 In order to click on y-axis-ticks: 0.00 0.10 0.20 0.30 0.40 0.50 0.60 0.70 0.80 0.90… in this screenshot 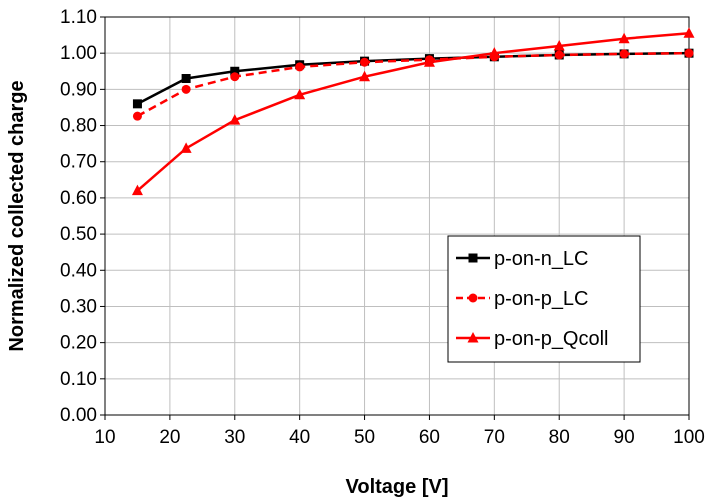, I will do `click(82, 216)`.